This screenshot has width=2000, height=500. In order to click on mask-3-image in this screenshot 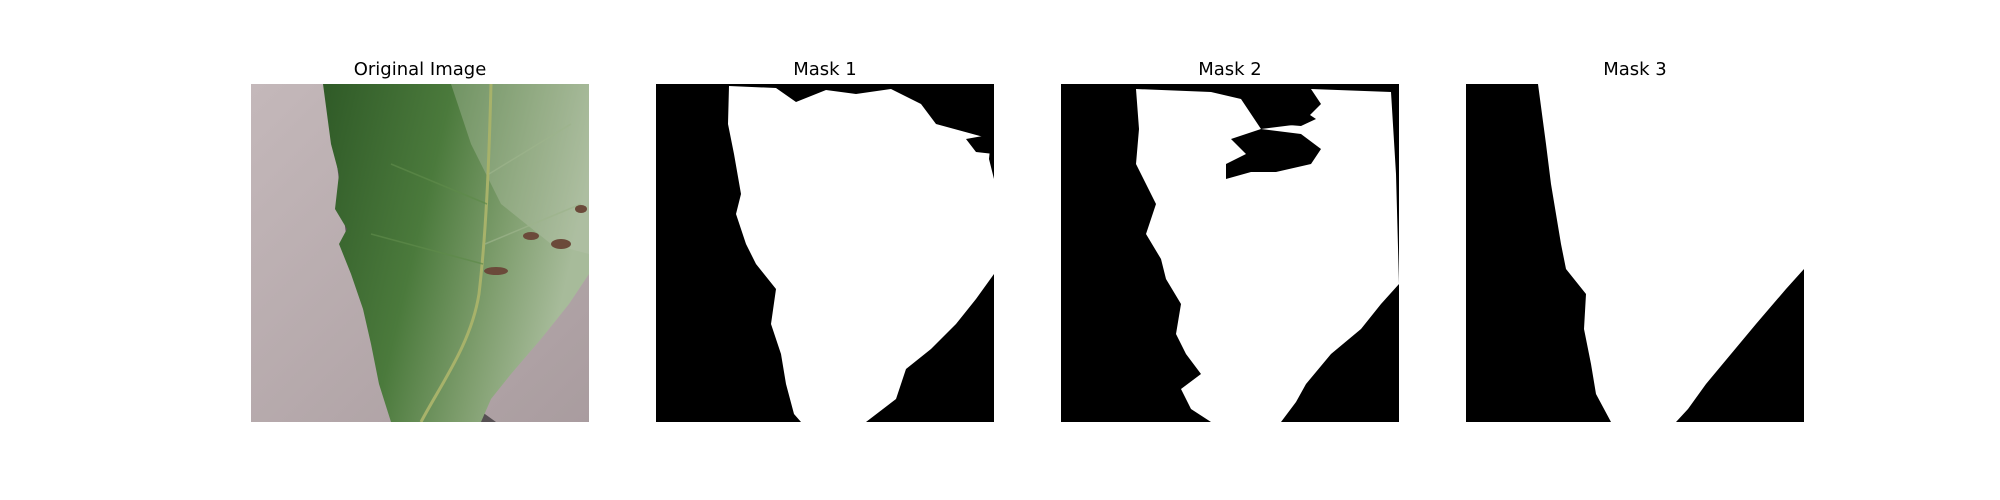, I will do `click(1635, 253)`.